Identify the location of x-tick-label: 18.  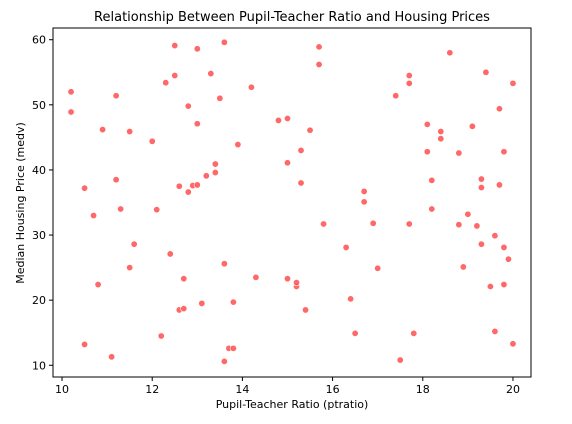
(423, 389).